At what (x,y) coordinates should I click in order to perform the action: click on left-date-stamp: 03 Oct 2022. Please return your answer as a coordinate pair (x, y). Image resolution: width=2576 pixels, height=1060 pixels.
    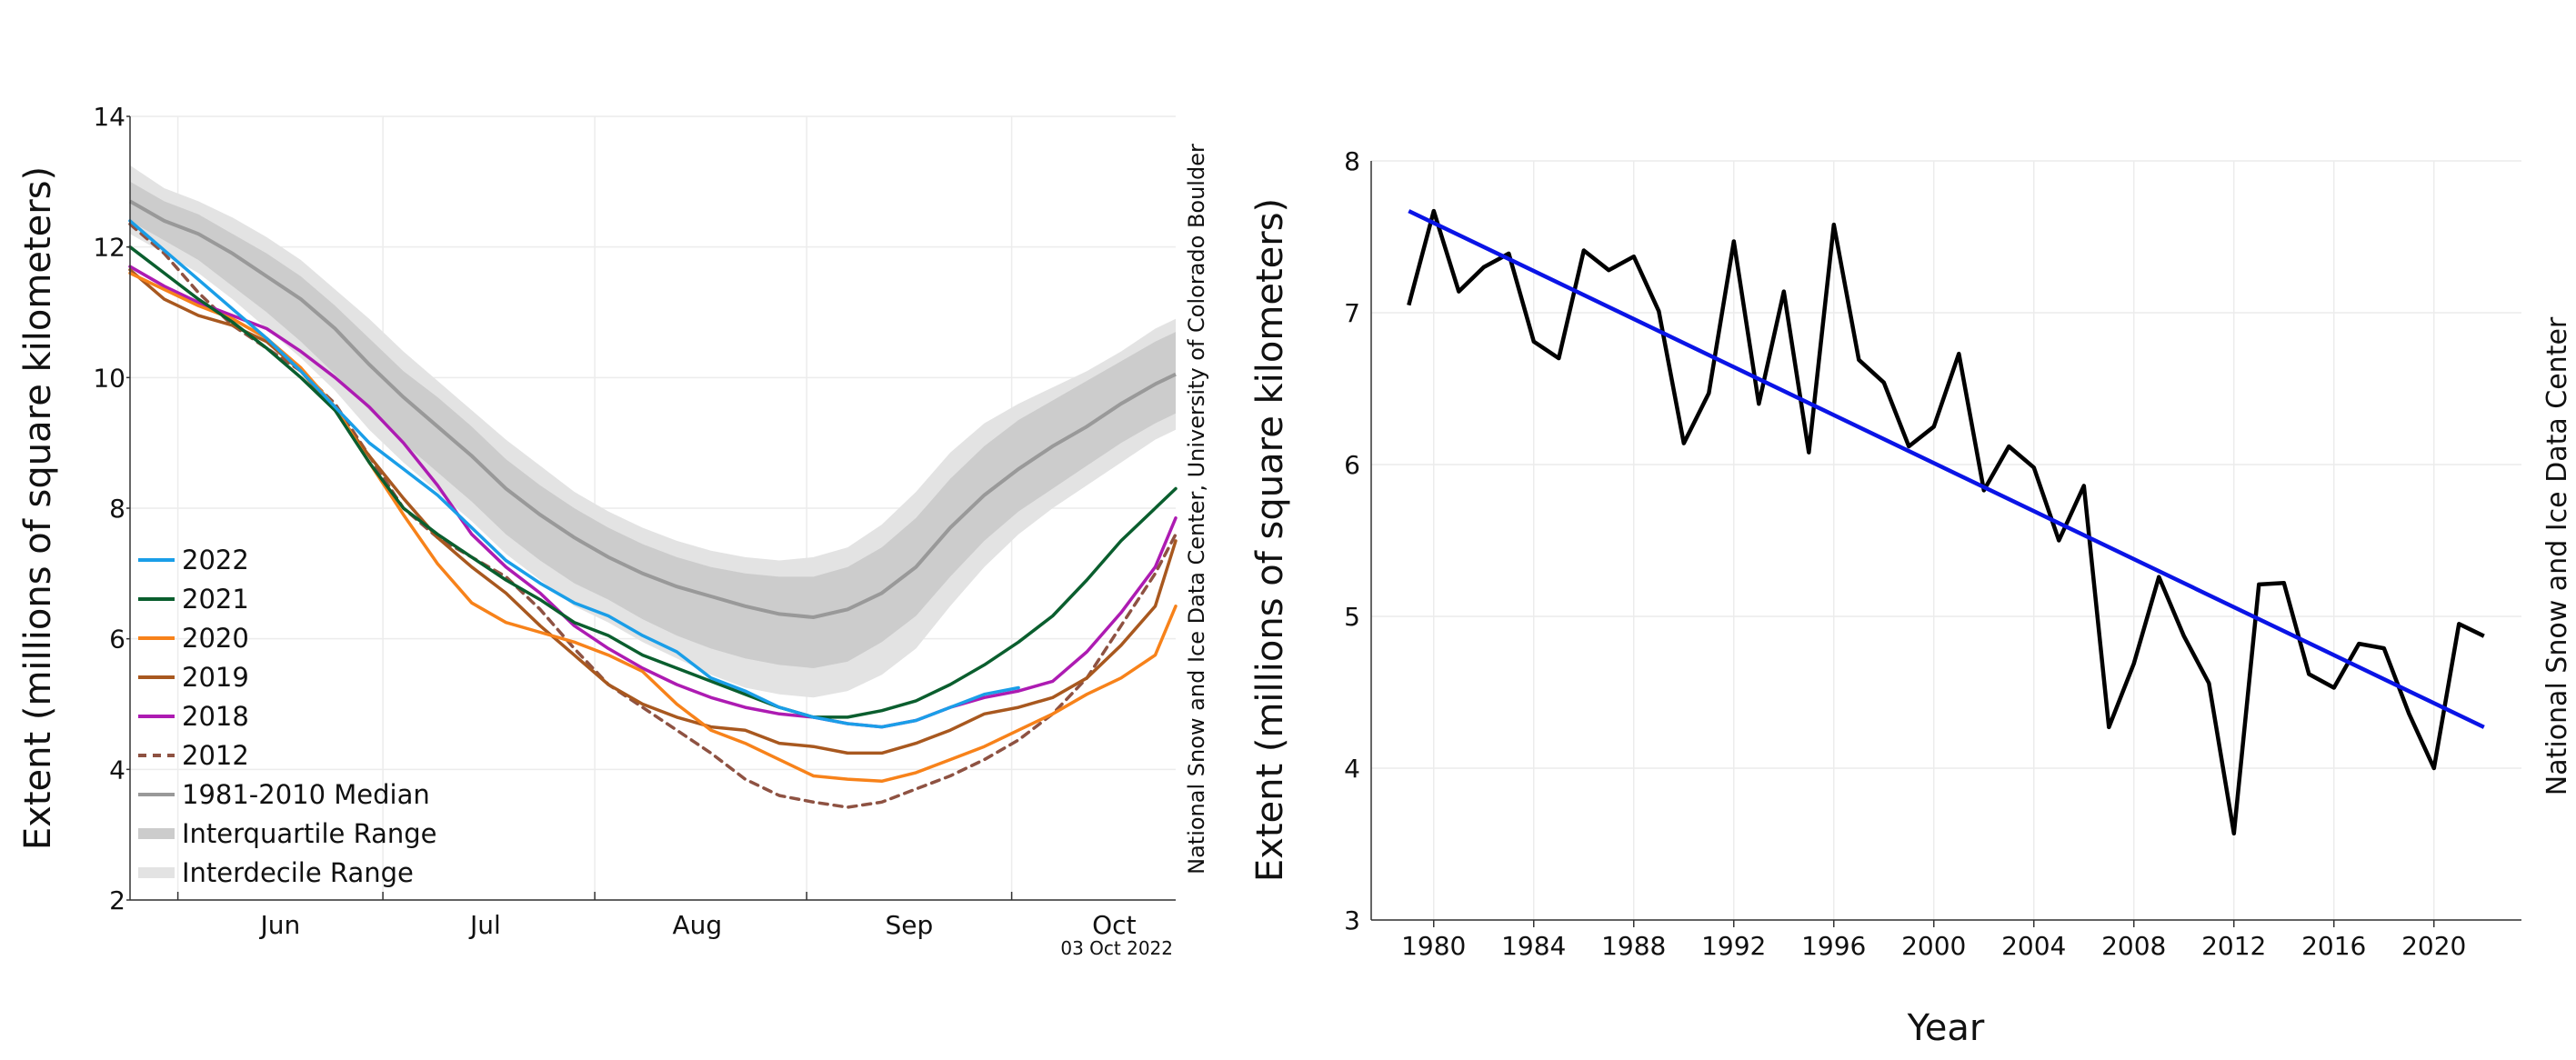
    Looking at the image, I should click on (1116, 948).